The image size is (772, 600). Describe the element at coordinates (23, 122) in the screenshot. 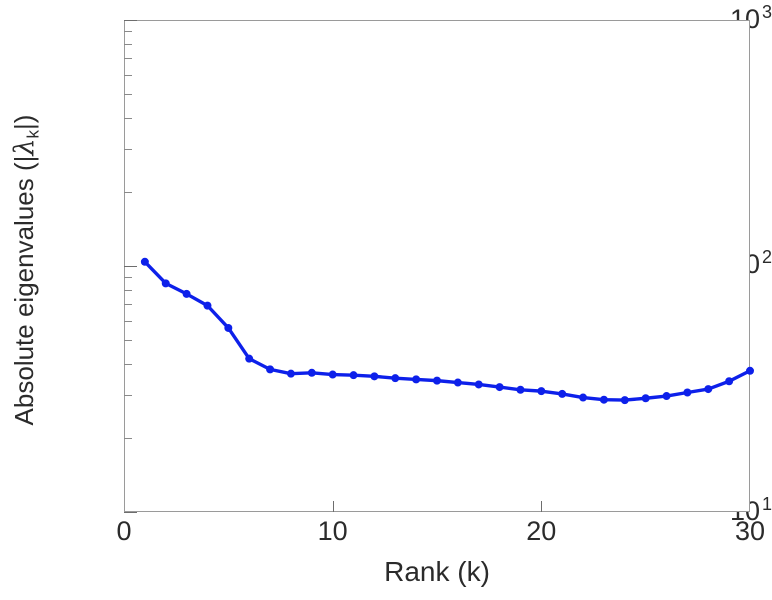

I see `y-axis-title-suffix: |)` at that location.